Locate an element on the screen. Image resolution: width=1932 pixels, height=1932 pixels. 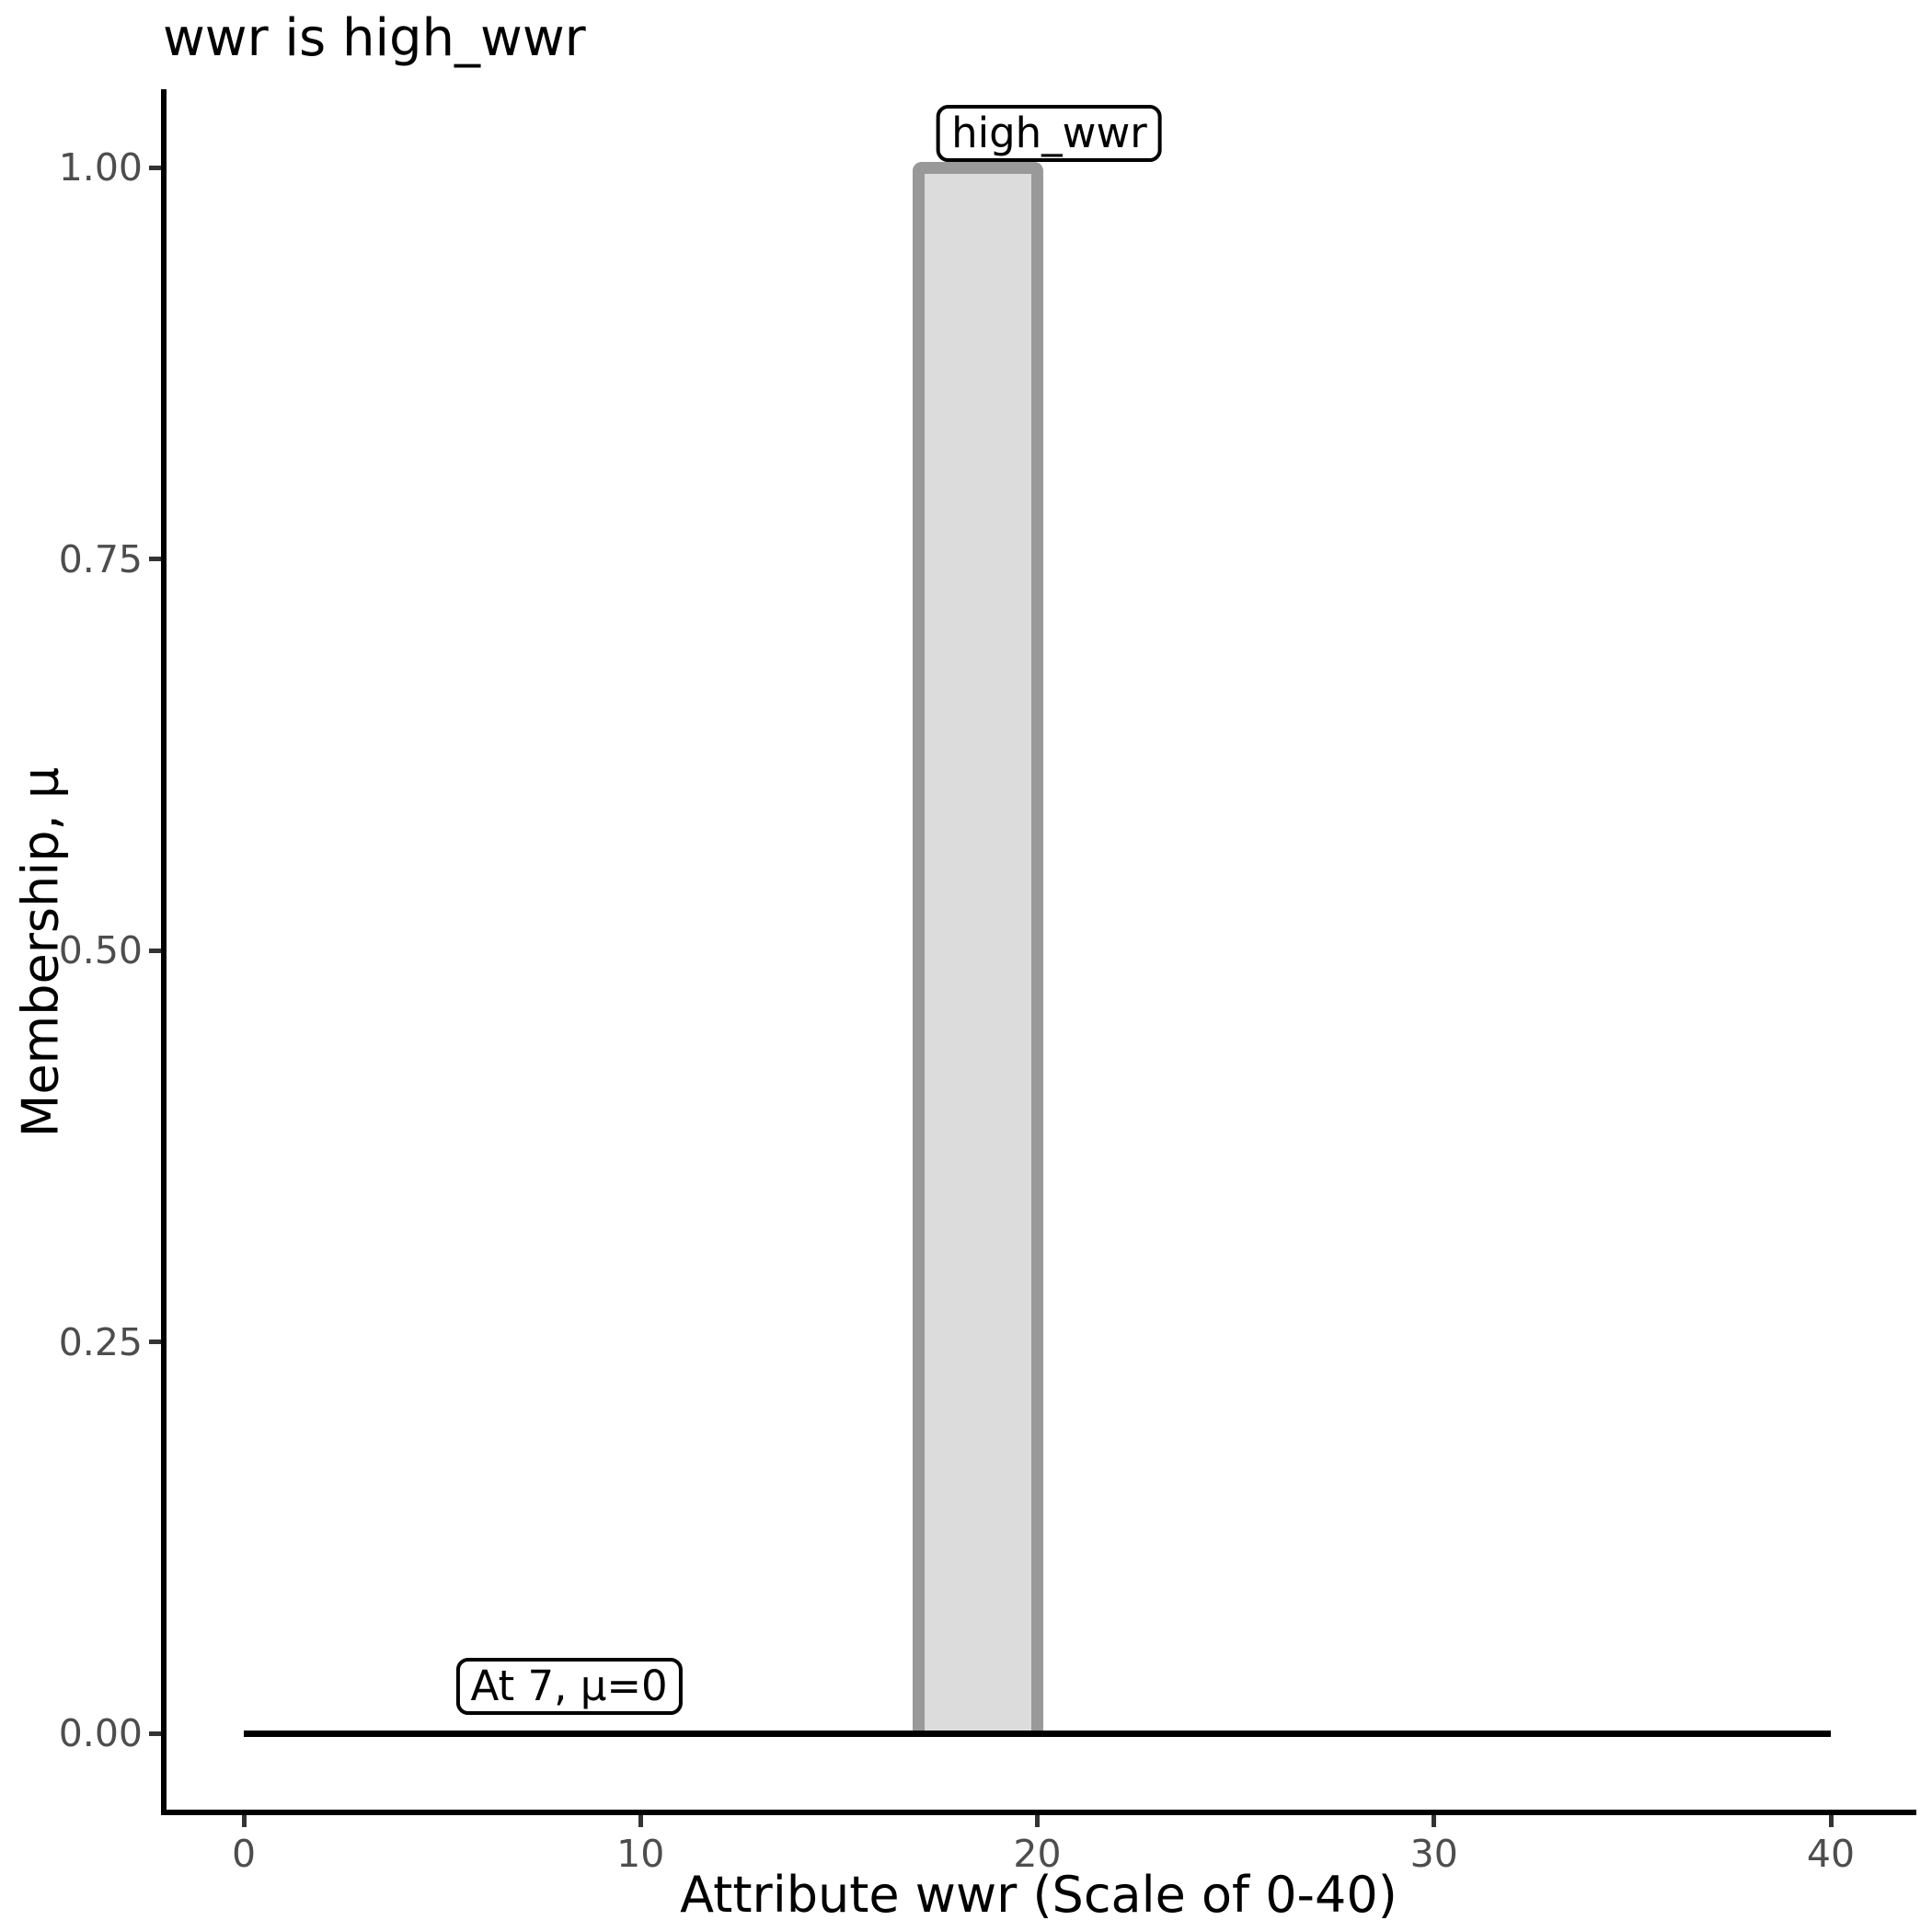
y-axis-tick-label: 1.00 is located at coordinates (100, 167).